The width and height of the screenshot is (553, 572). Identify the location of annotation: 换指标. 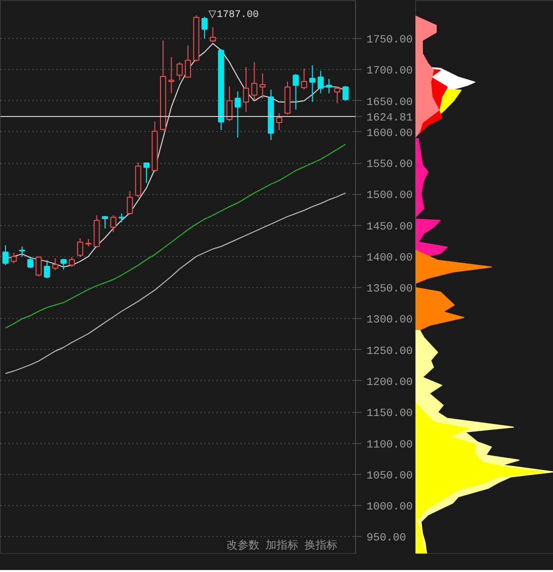
(321, 545).